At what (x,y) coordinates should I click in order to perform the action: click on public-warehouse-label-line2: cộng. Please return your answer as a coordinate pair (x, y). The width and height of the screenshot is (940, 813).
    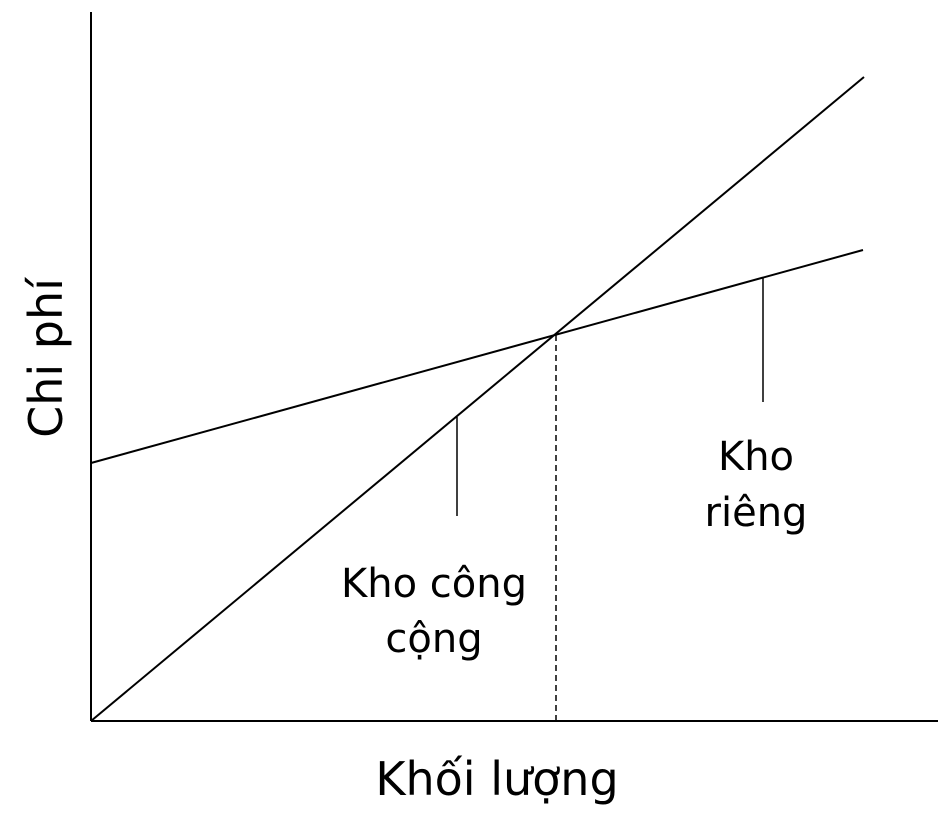
    Looking at the image, I should click on (433, 639).